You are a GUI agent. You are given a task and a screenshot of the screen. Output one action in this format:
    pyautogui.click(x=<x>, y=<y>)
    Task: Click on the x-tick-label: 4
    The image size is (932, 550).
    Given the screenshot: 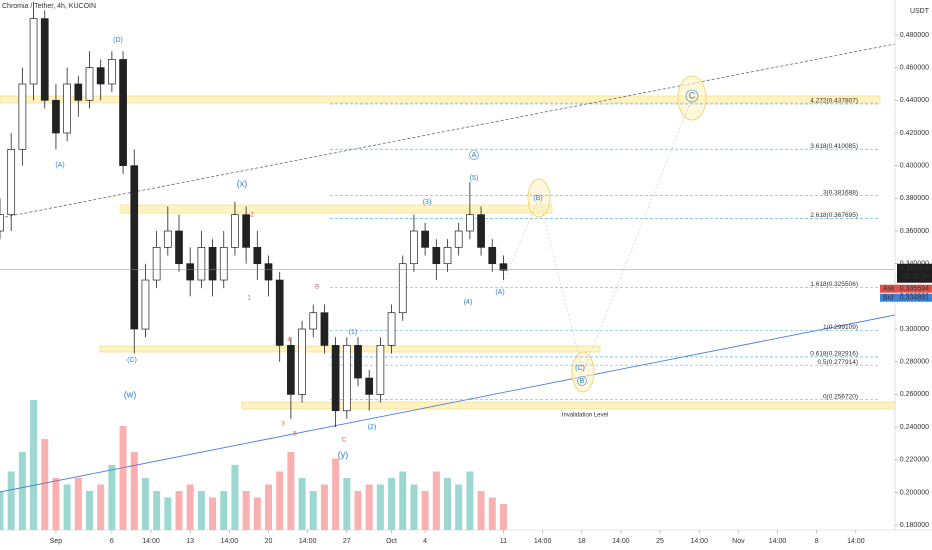 What is the action you would take?
    pyautogui.click(x=425, y=541)
    